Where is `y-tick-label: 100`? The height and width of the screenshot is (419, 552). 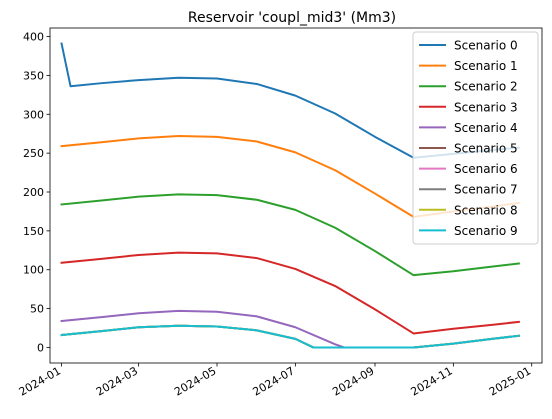
y-tick-label: 100 is located at coordinates (33, 270).